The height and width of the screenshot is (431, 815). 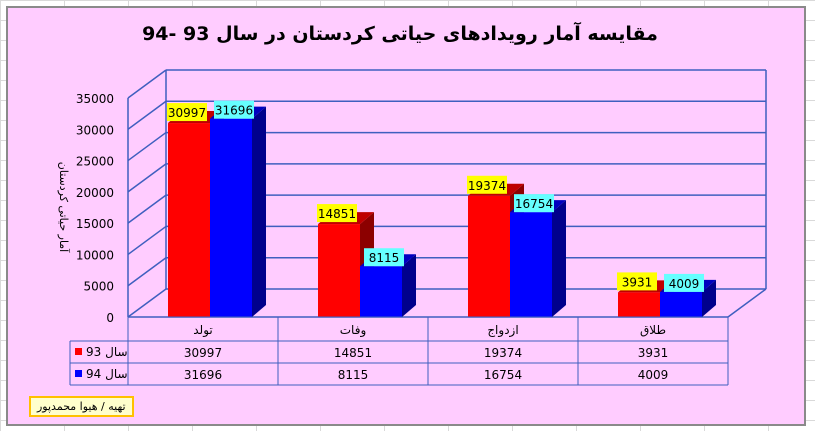 What do you see at coordinates (503, 353) in the screenshot?
I see `table-cell: 19374` at bounding box center [503, 353].